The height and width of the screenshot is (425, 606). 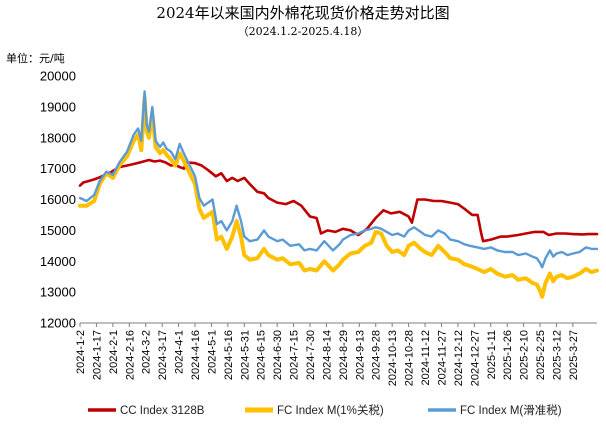 I want to click on x-tick-label: 2024-12-27, so click(x=475, y=358).